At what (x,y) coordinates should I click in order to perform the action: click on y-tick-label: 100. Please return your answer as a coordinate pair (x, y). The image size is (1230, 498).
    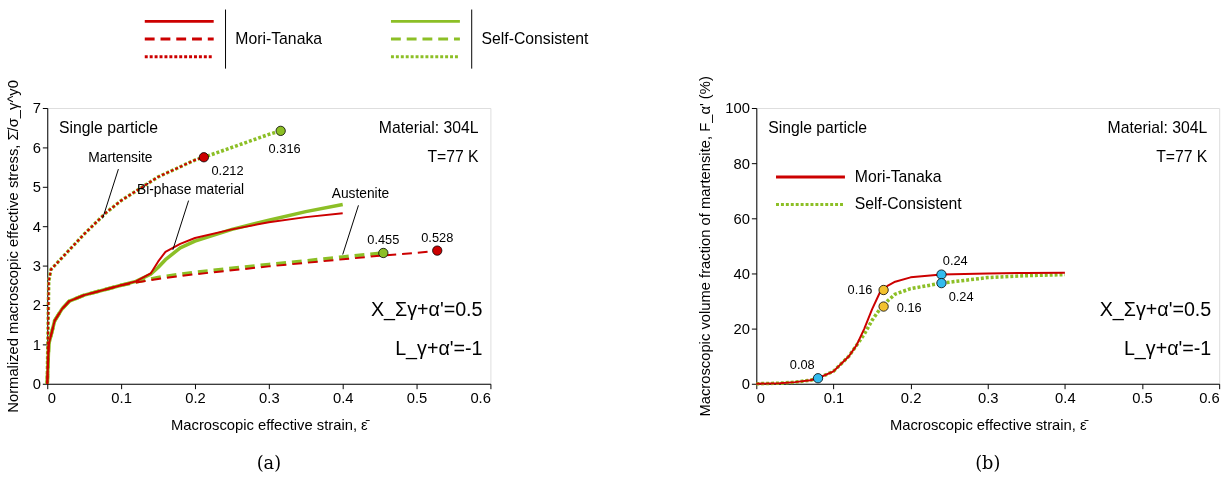
    Looking at the image, I should click on (737, 108).